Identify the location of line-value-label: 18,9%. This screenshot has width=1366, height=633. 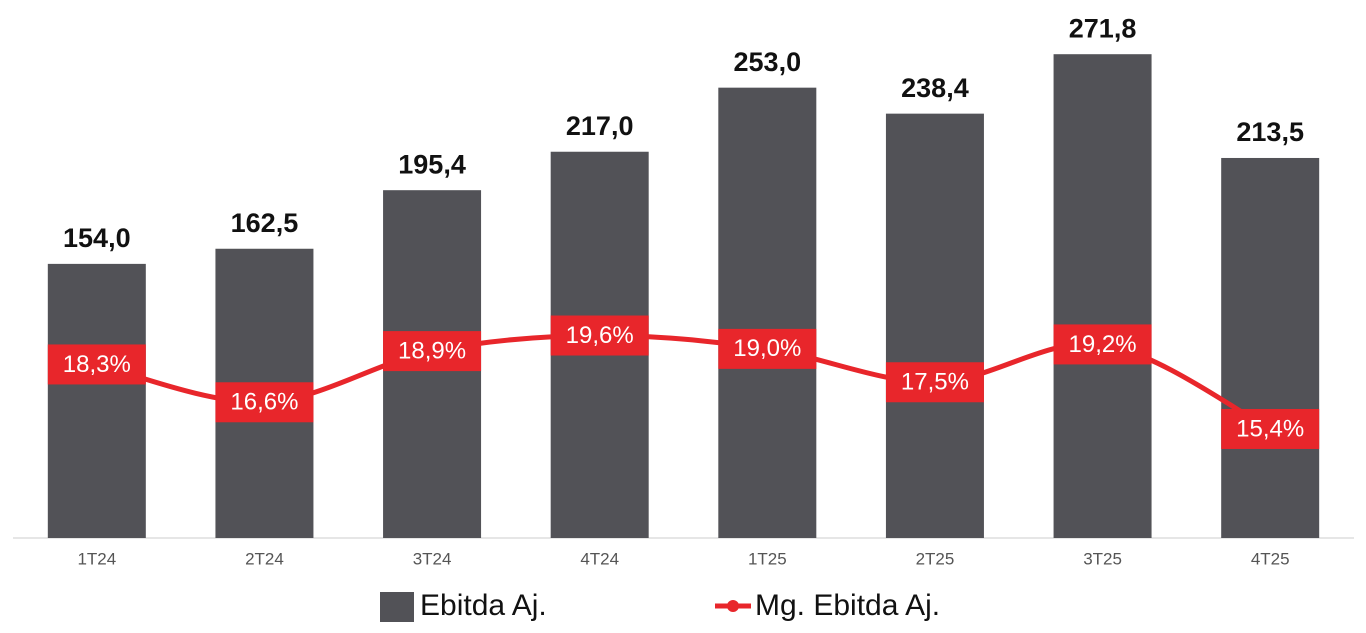
(432, 350).